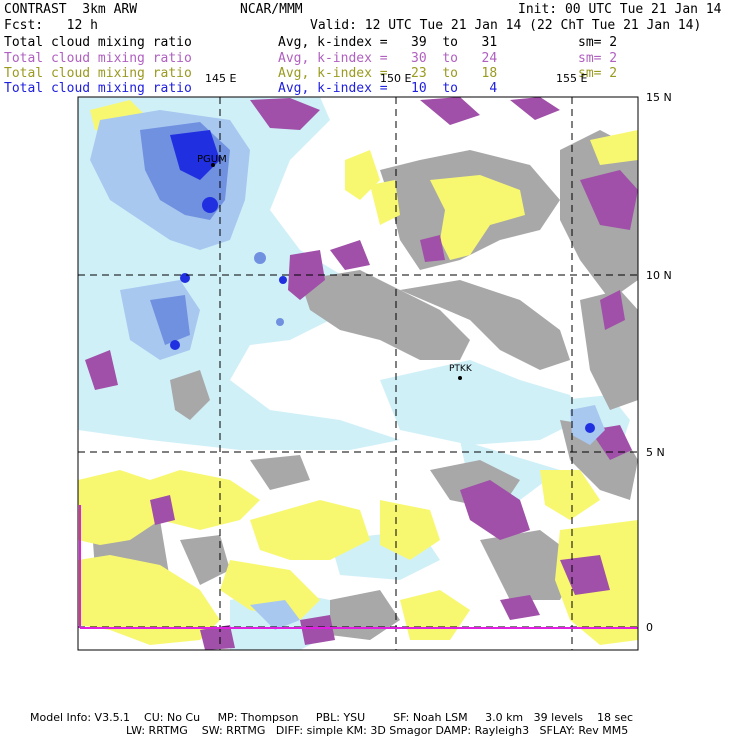 This screenshot has height=740, width=740. Describe the element at coordinates (388, 42) in the screenshot. I see `field-avg-1: Avg, k-index = 39 to 31` at that location.